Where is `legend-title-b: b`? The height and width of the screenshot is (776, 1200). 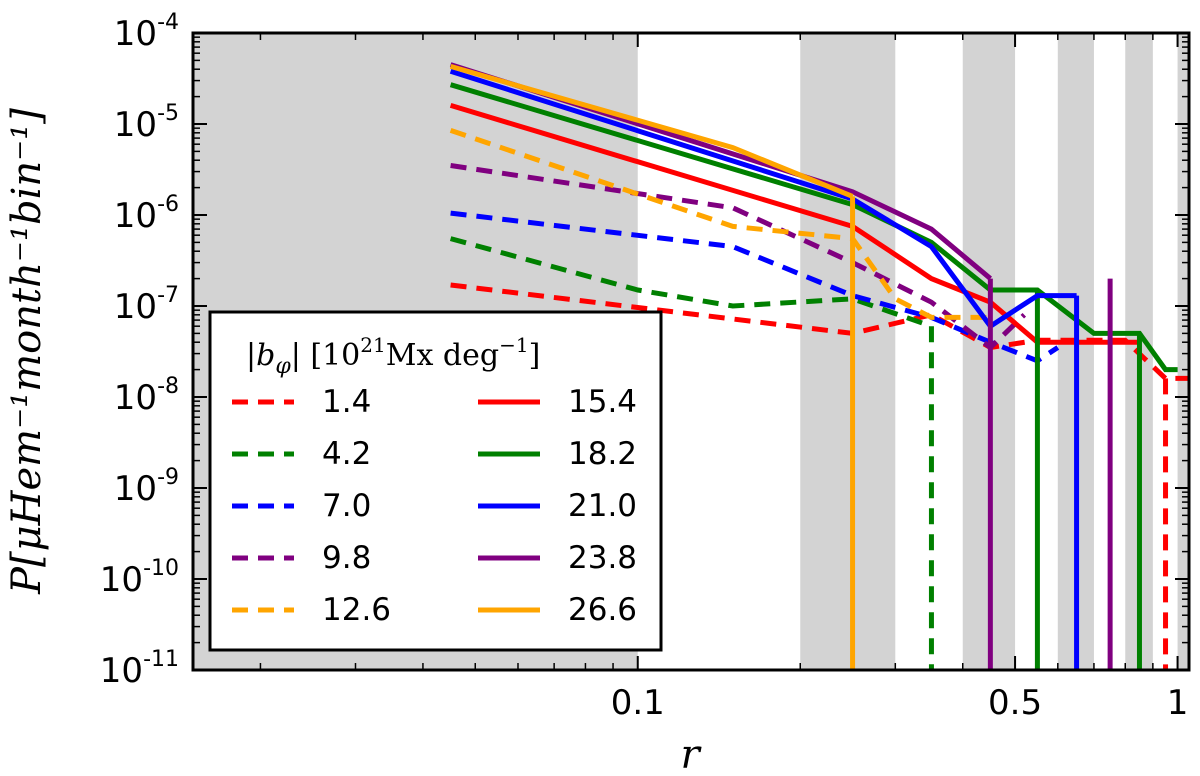
legend-title-b: b is located at coordinates (265, 355).